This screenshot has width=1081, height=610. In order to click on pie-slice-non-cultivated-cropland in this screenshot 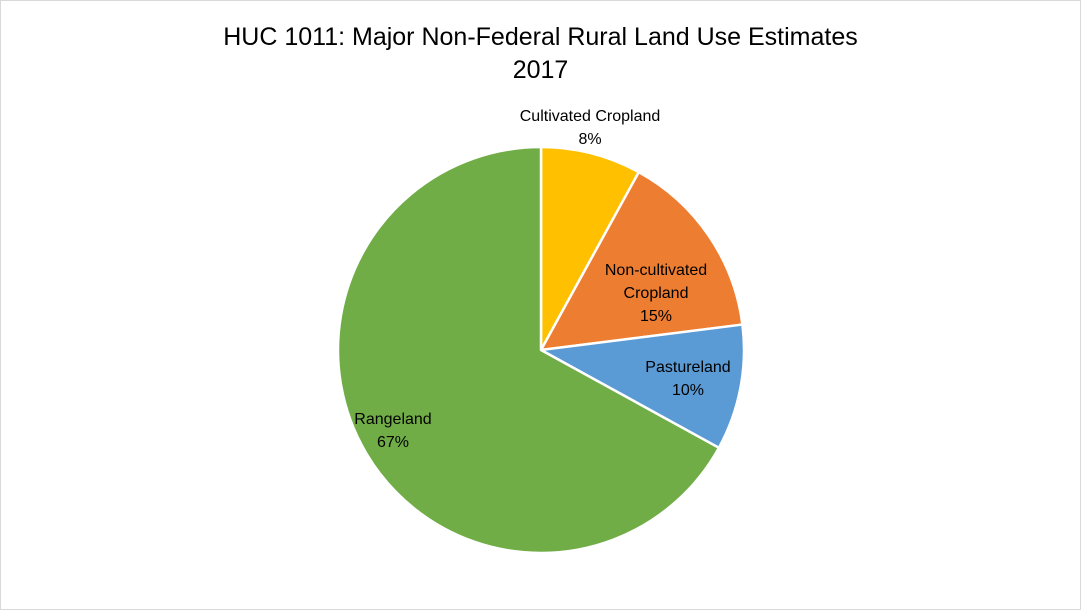, I will do `click(641, 261)`.